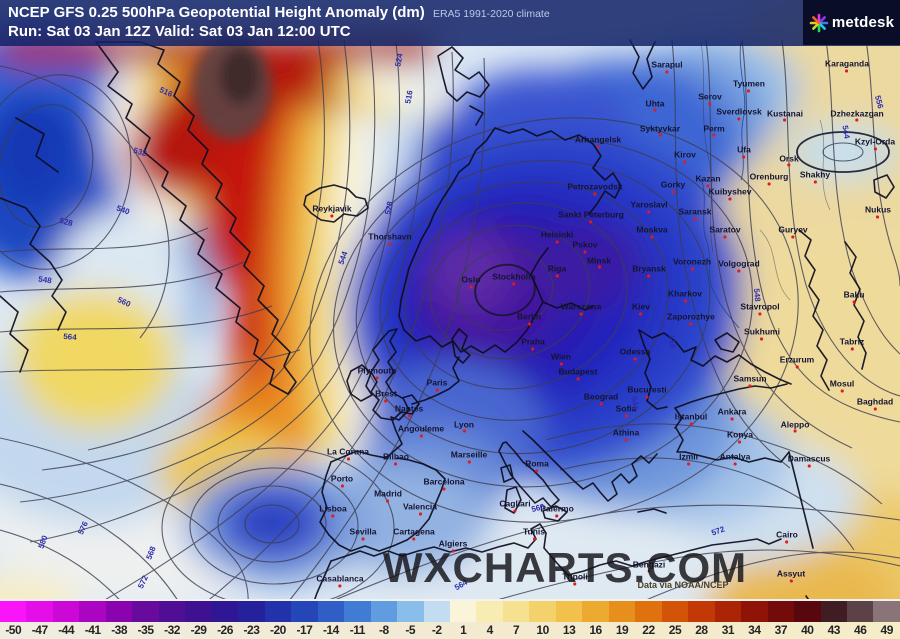 Image resolution: width=900 pixels, height=639 pixels. I want to click on colorbar-tick: -20, so click(278, 630).